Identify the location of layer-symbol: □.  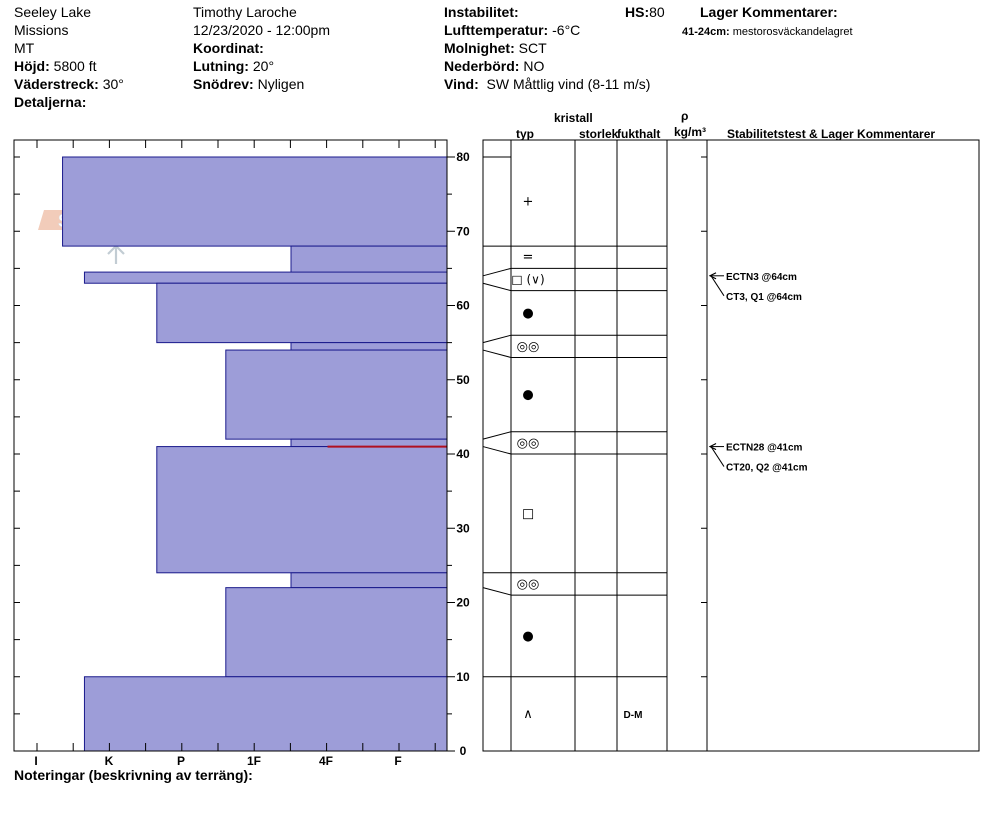
(528, 513).